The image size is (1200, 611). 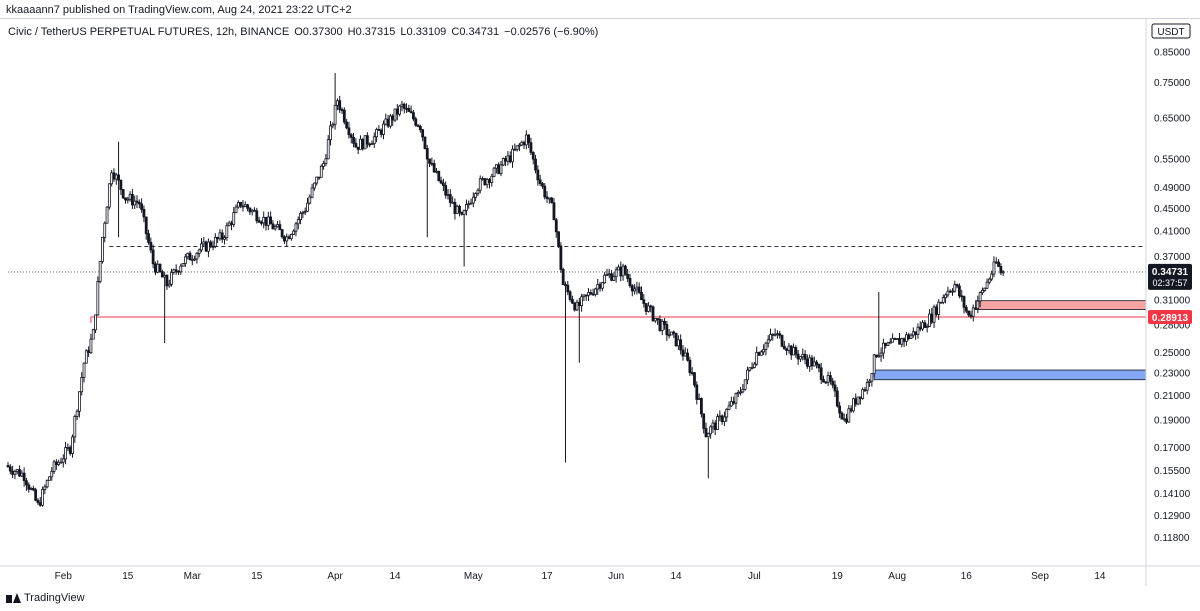 I want to click on zone-layer, so click(x=1010, y=340).